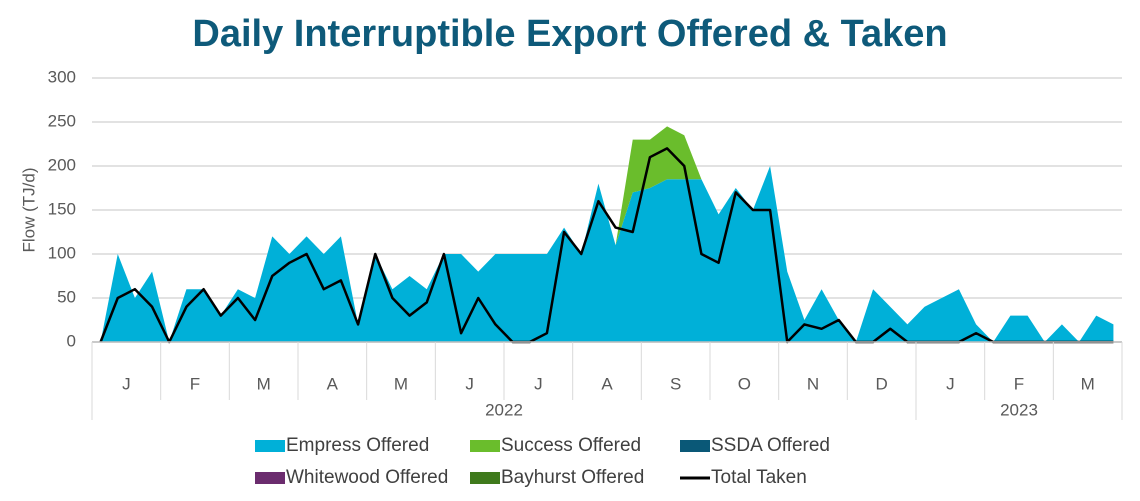 The height and width of the screenshot is (501, 1140). I want to click on legend-label: Bayhurst Offered, so click(572, 477).